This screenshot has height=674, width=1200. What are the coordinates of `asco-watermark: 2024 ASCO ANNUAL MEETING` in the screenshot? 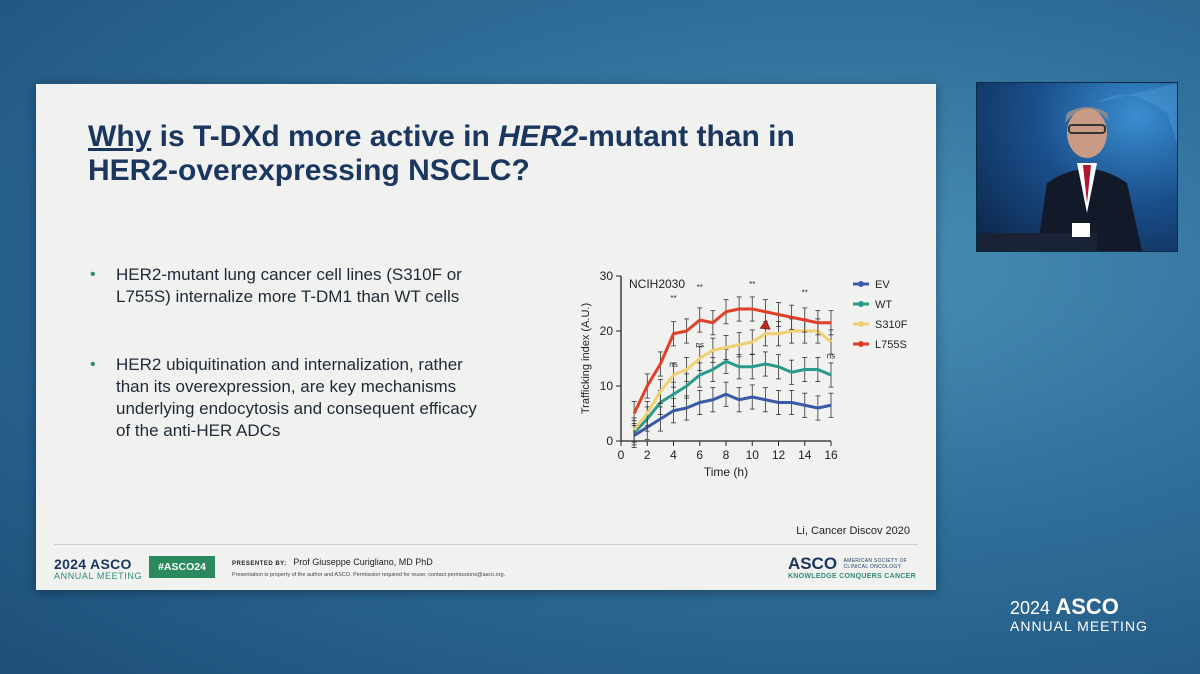 It's located at (1079, 614).